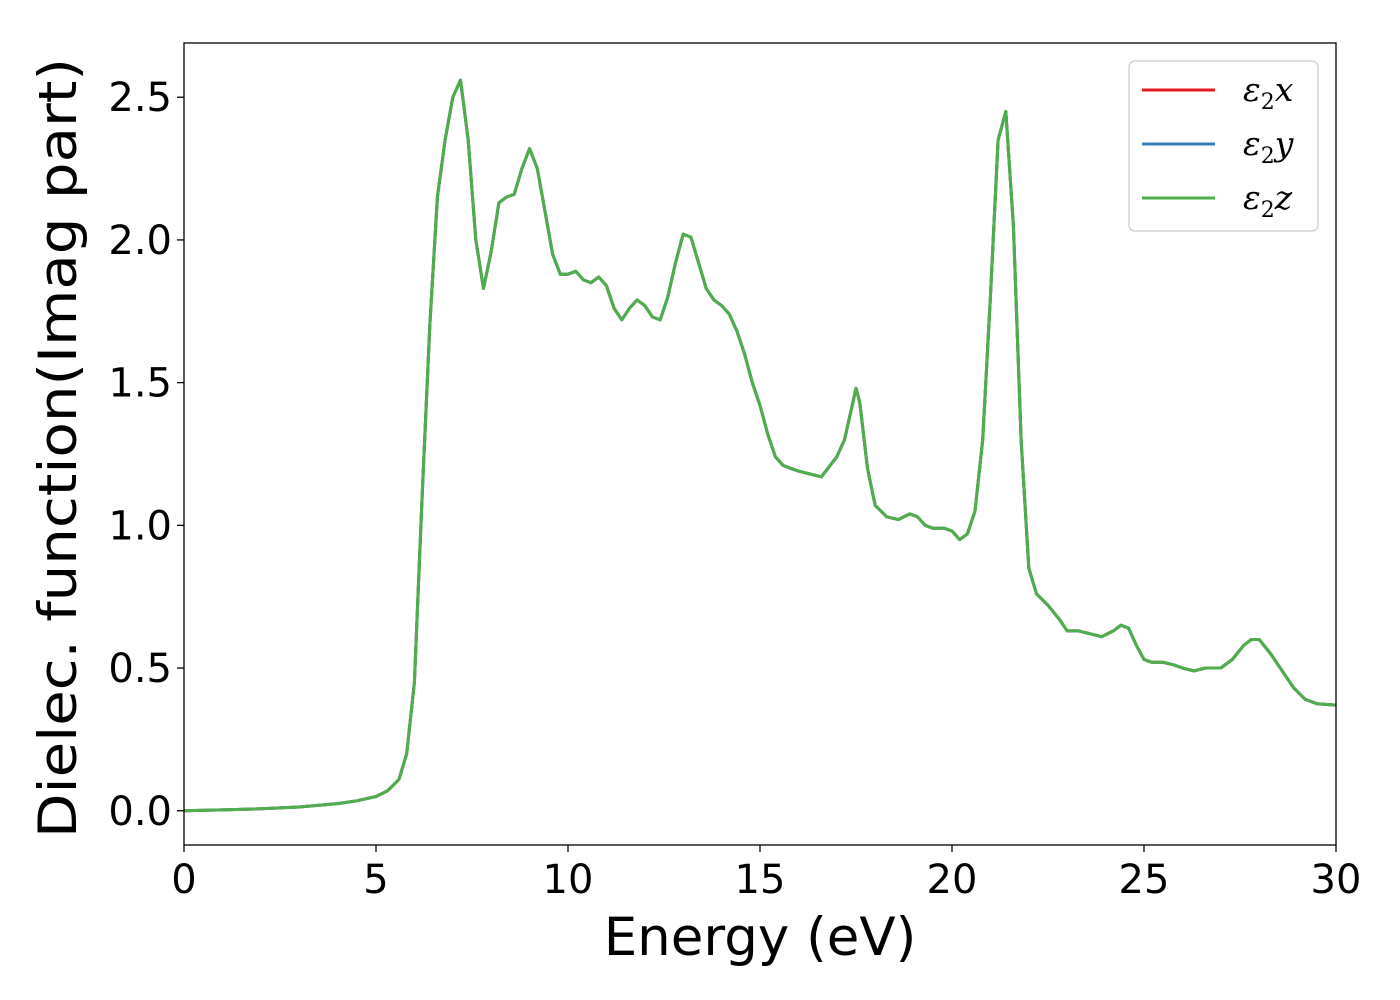  I want to click on y-axis-title: Dielec. function(Imag part), so click(58, 448).